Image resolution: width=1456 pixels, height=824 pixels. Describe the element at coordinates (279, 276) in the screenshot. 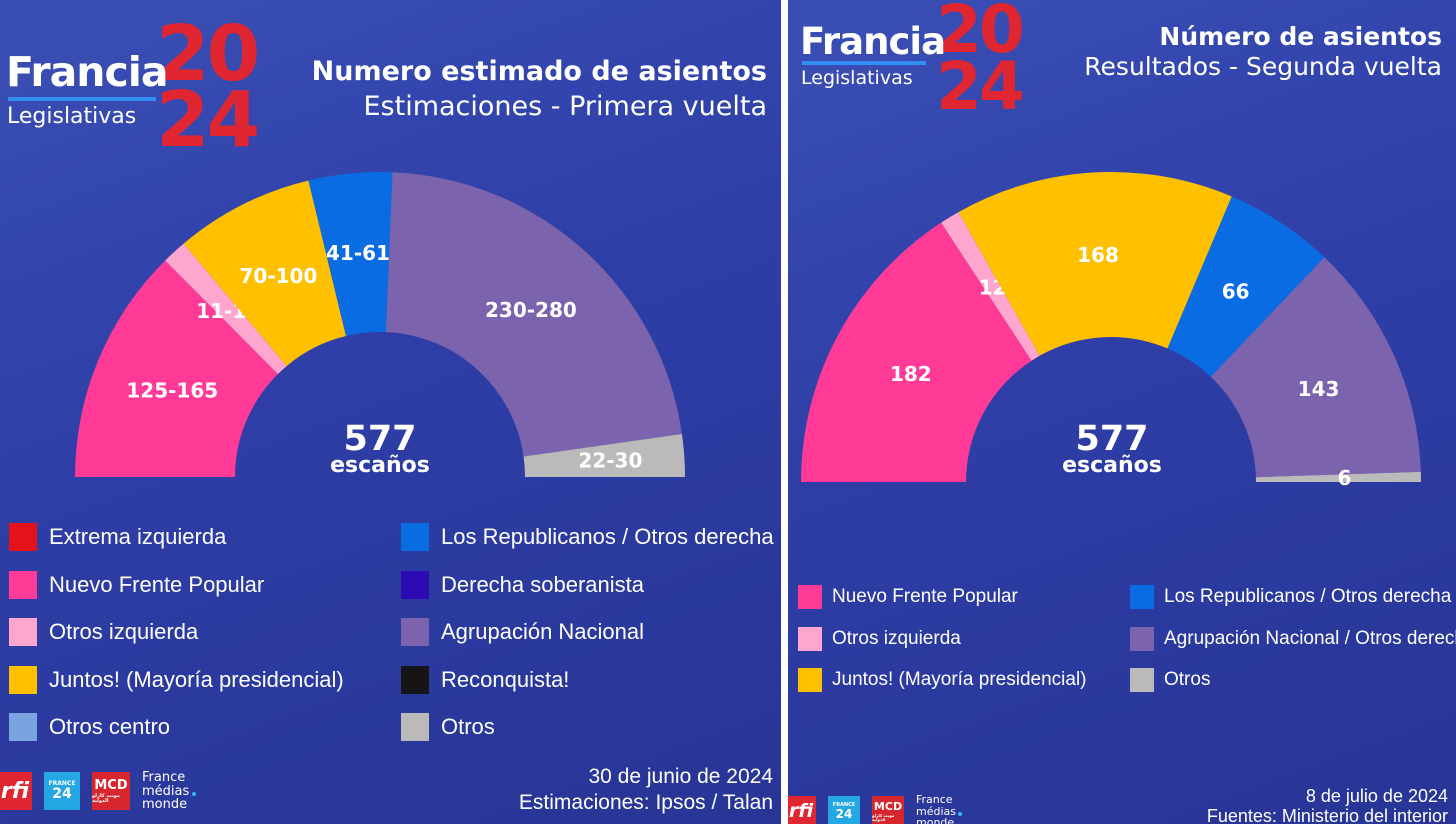

I see `seat-label-juntos-mayoria-presidencial: 70-100` at that location.